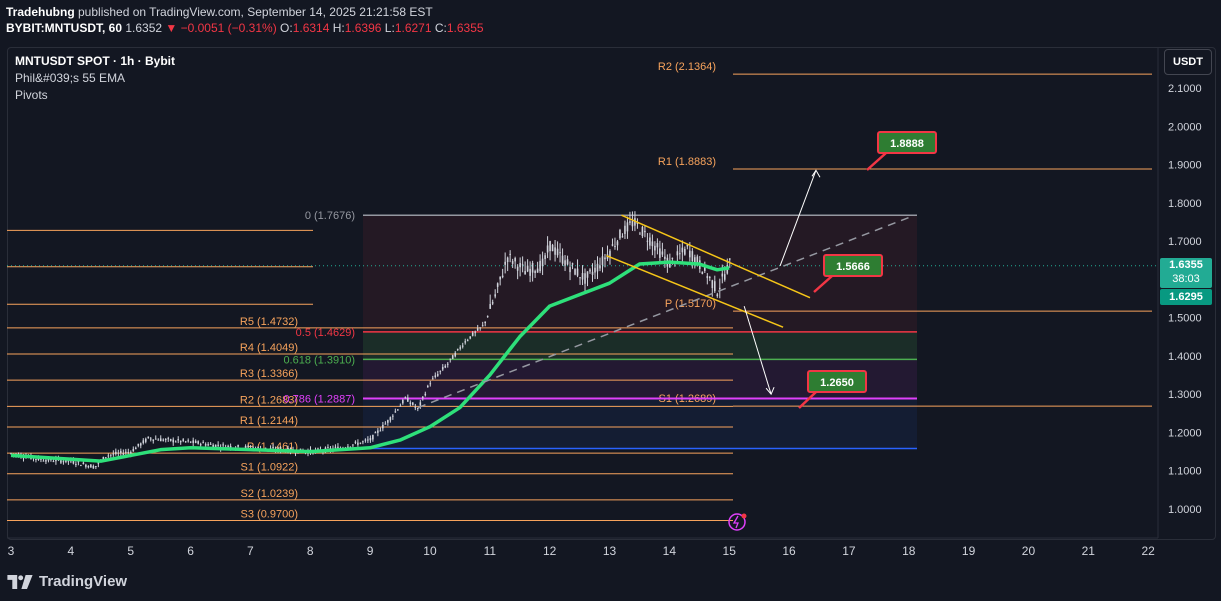 The width and height of the screenshot is (1221, 601). Describe the element at coordinates (83, 581) in the screenshot. I see `brand-name: TradingView` at that location.